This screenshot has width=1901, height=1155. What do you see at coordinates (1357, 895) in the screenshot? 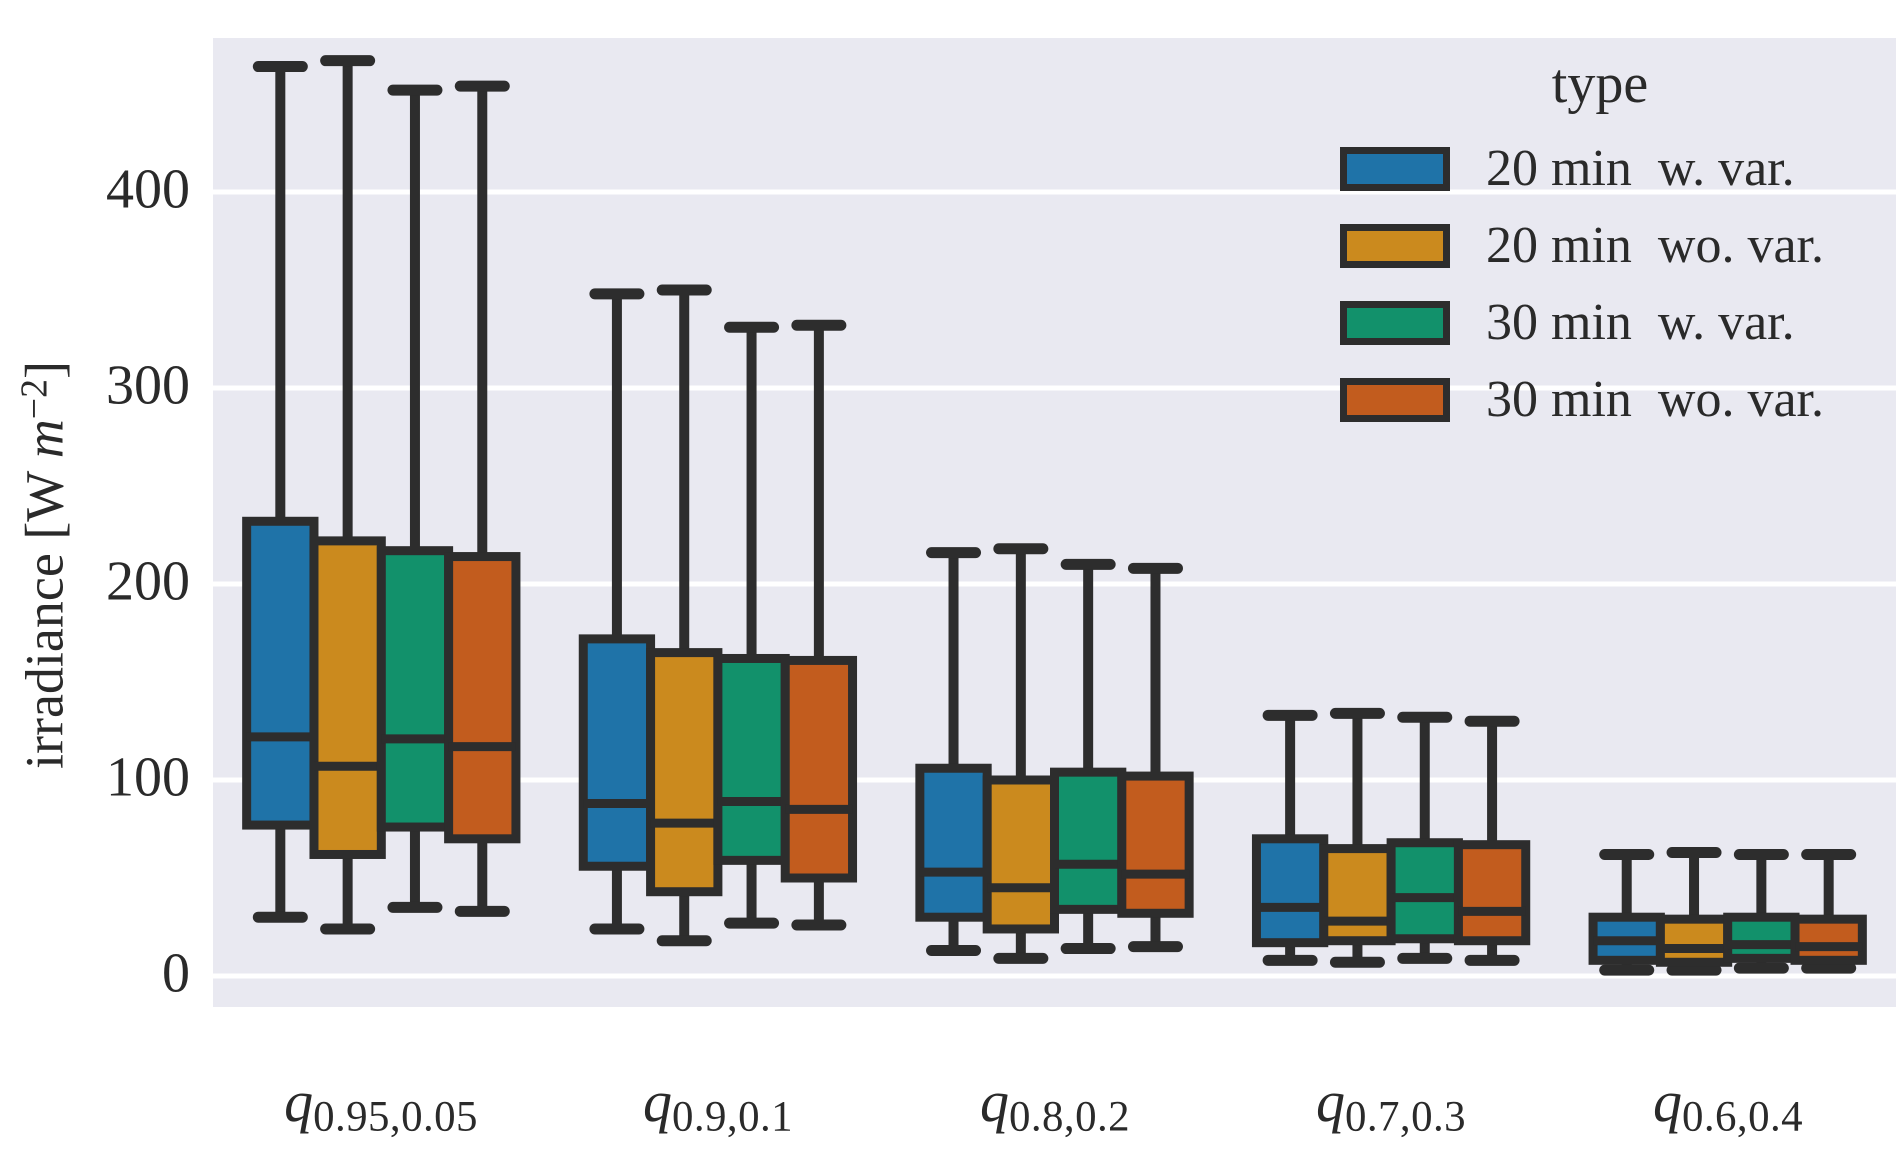
I see `box-g3-s1` at bounding box center [1357, 895].